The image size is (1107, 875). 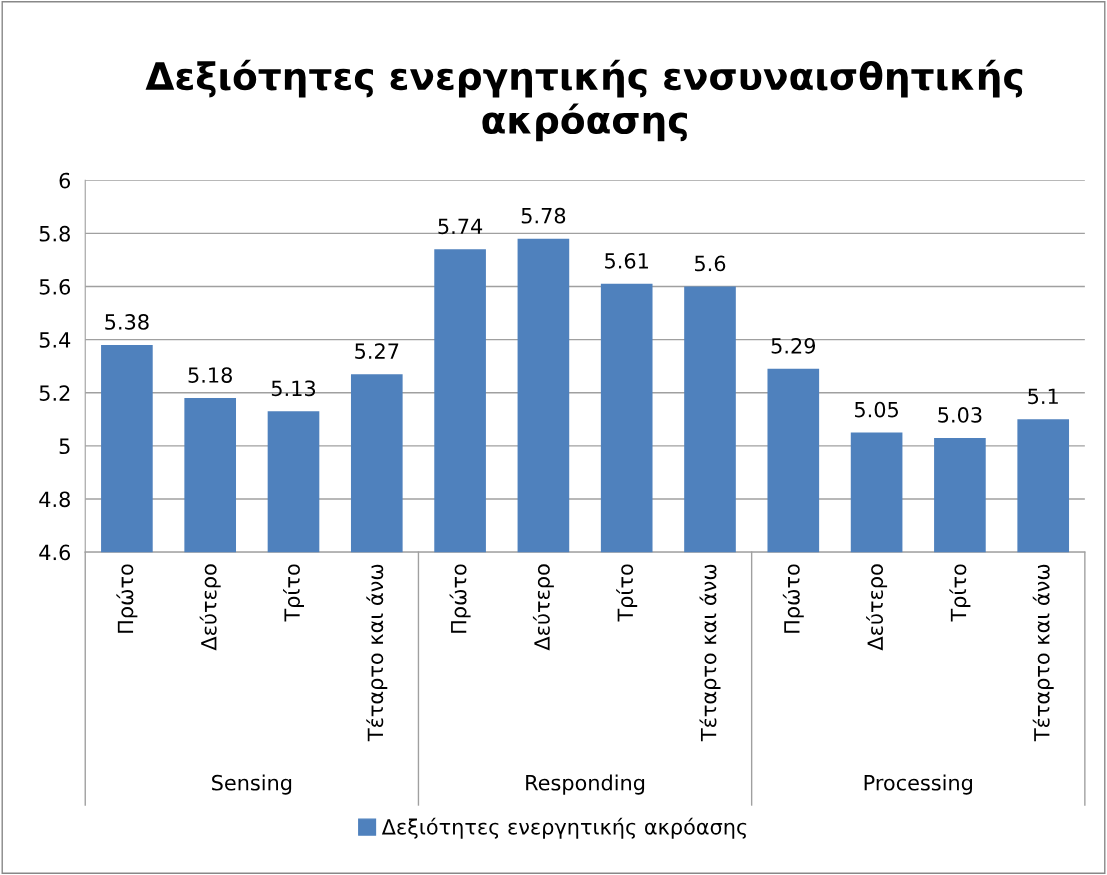 I want to click on y-tick-label: 4.8, so click(x=54, y=499).